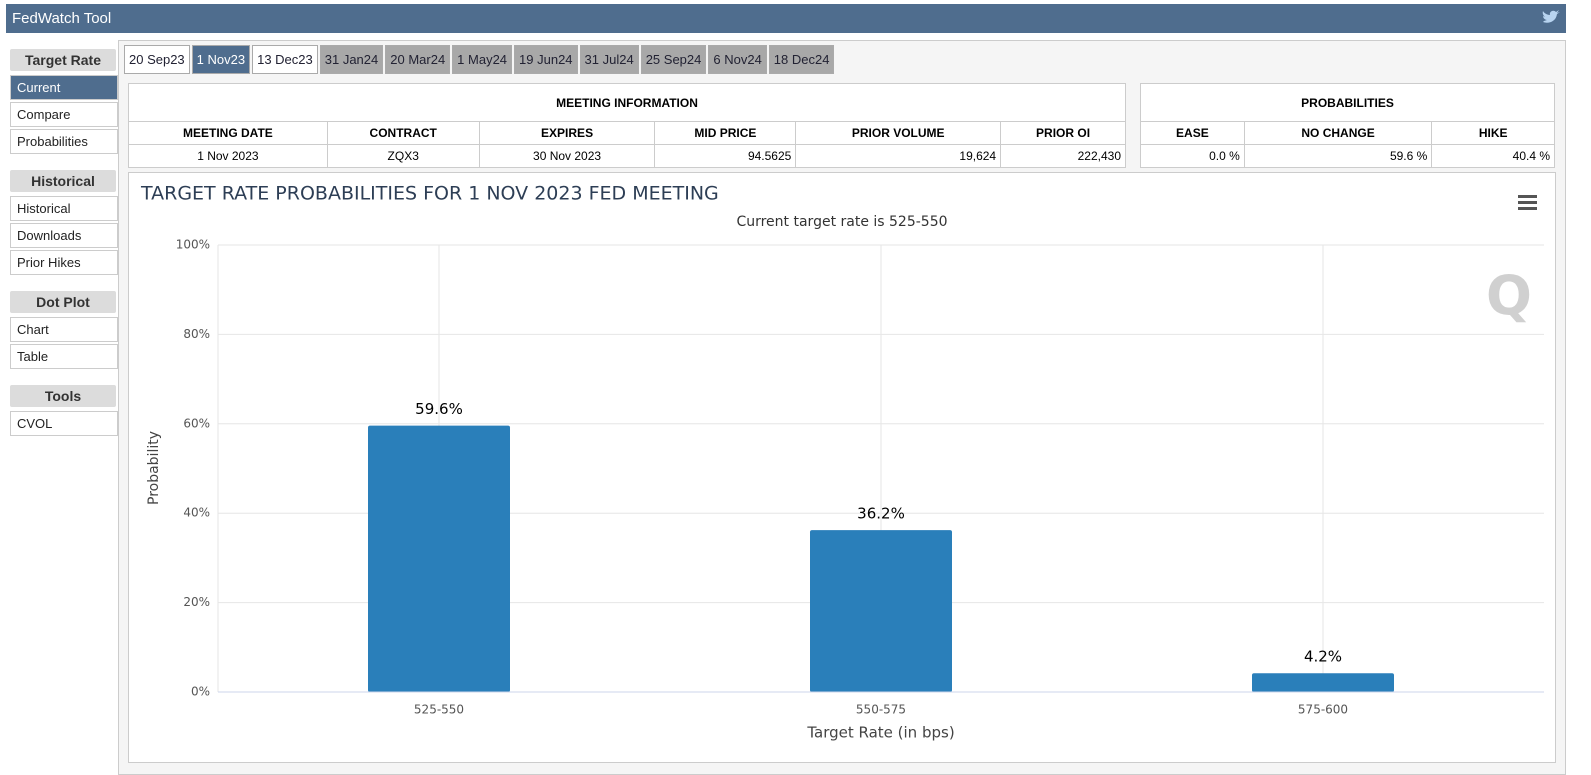 The width and height of the screenshot is (1591, 775). What do you see at coordinates (403, 133) in the screenshot?
I see `column-header: CONTRACT` at bounding box center [403, 133].